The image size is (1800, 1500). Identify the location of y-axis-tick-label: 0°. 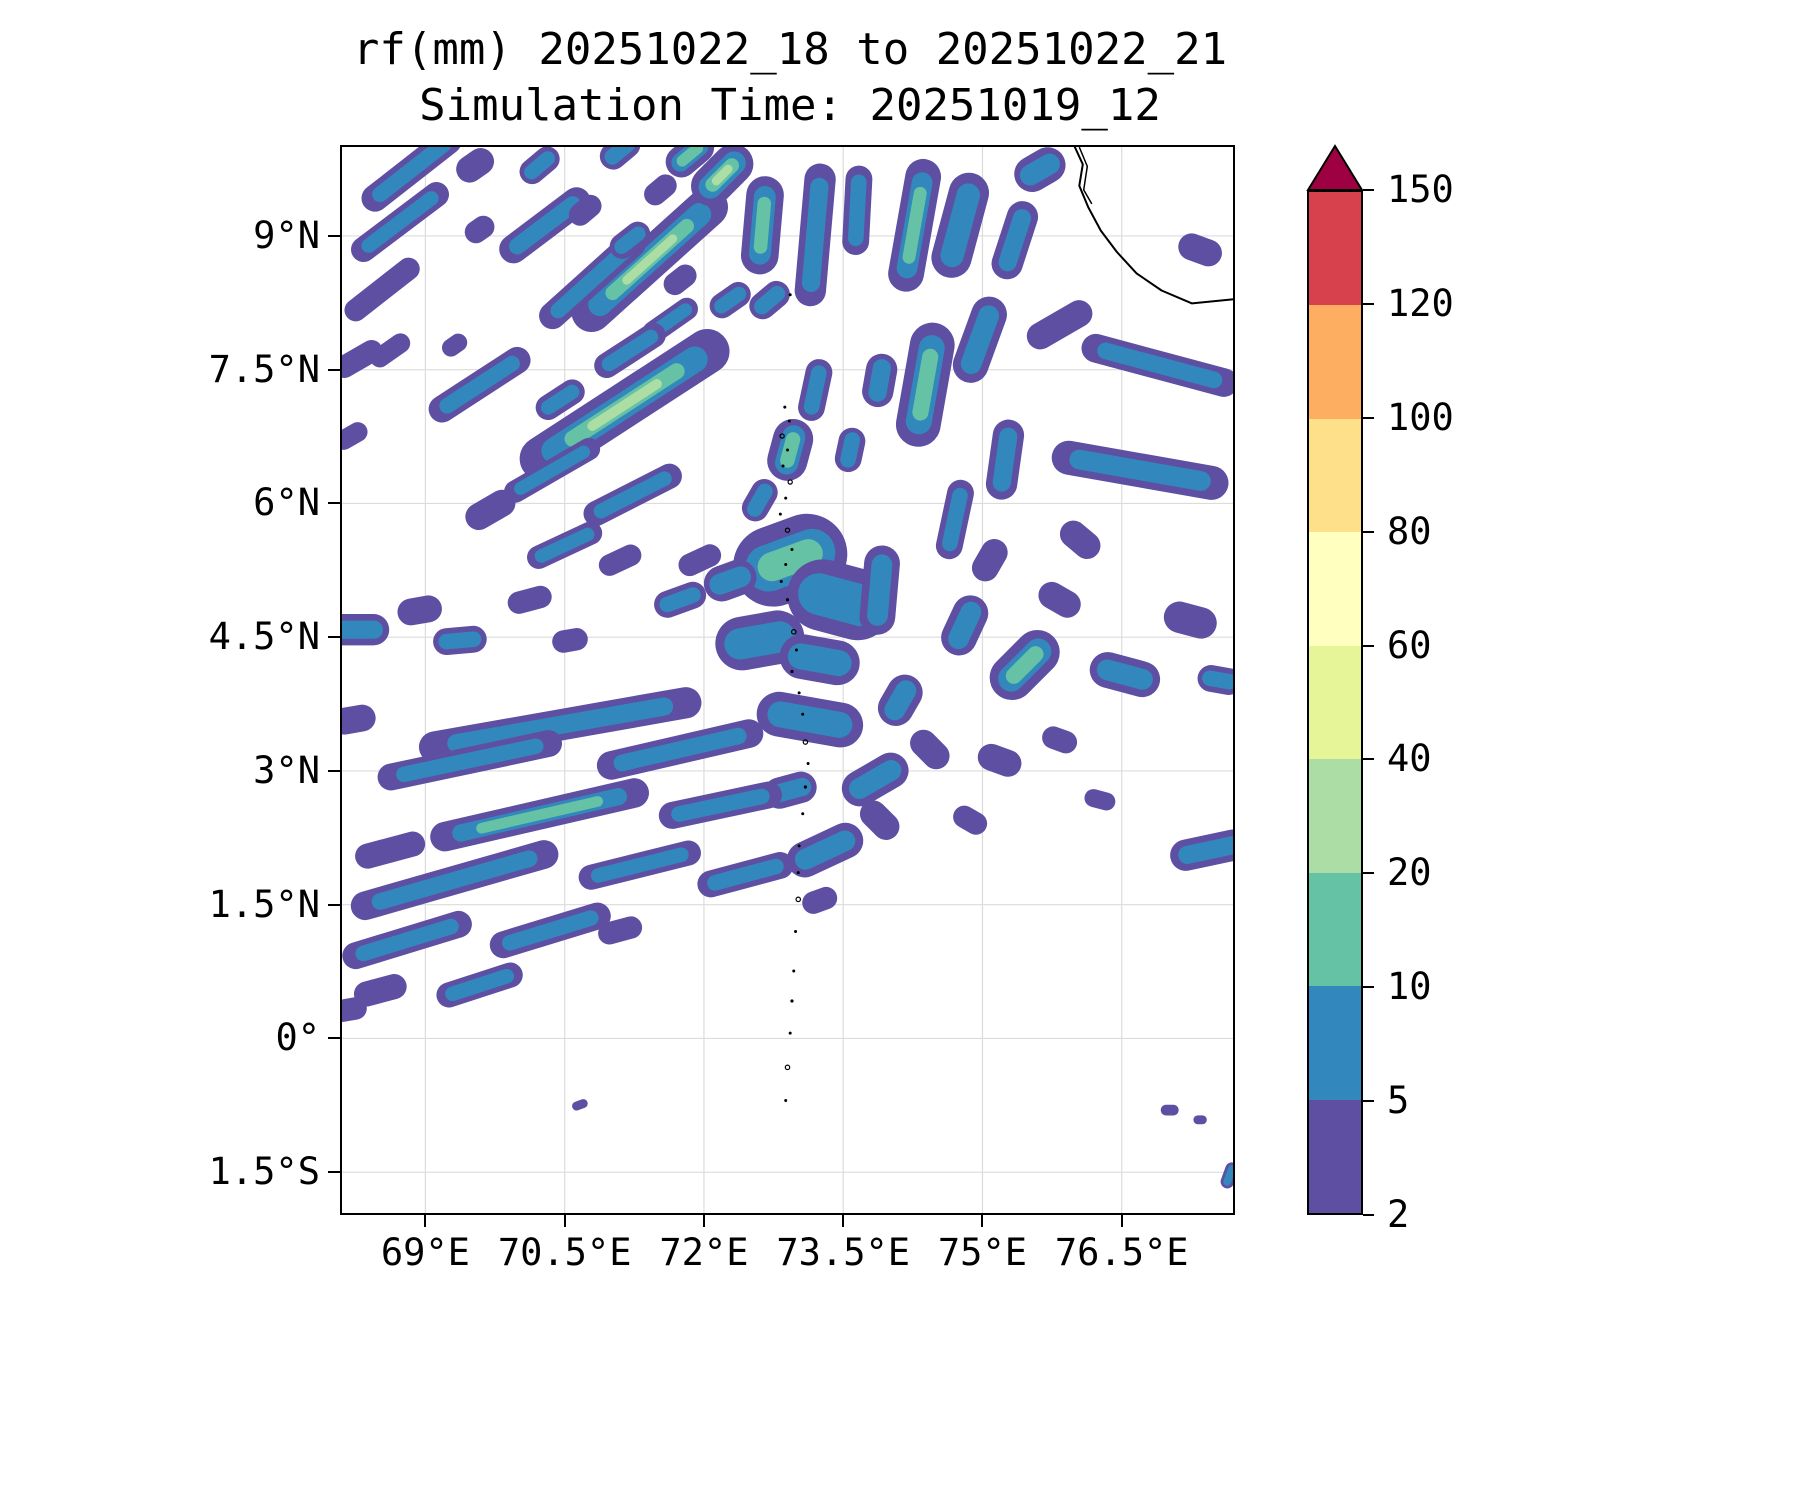
(297, 1038).